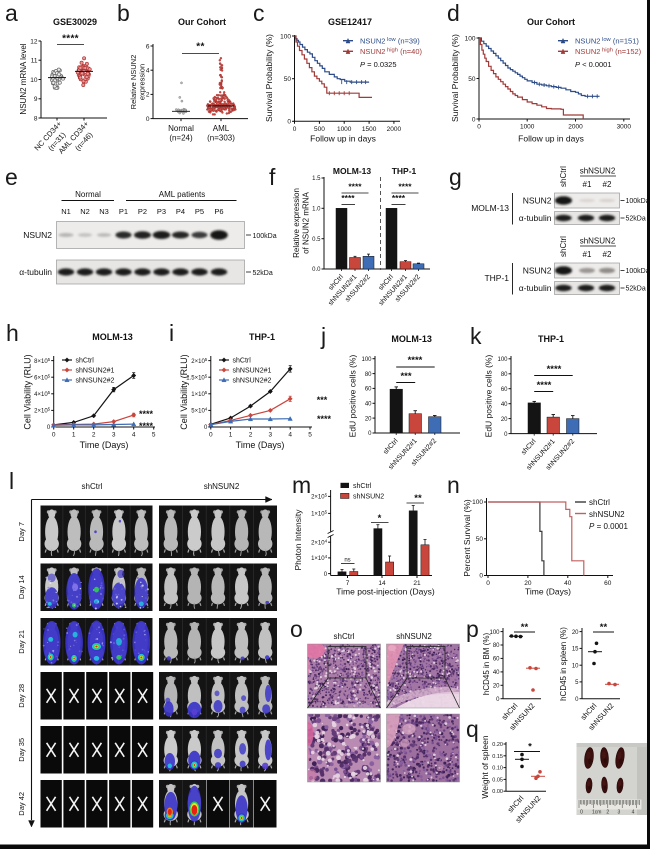 The width and height of the screenshot is (650, 849). I want to click on svg-text: expression, so click(142, 82).